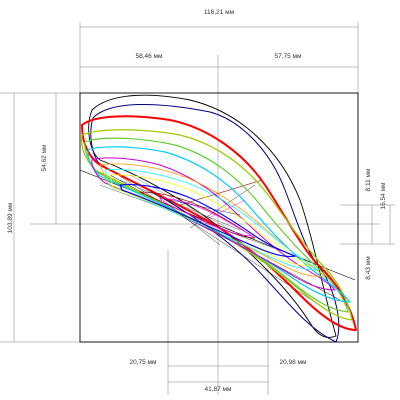 This screenshot has height=400, width=400. Describe the element at coordinates (368, 268) in the screenshot. I see `dim-right-lower: 8,43 мм` at that location.